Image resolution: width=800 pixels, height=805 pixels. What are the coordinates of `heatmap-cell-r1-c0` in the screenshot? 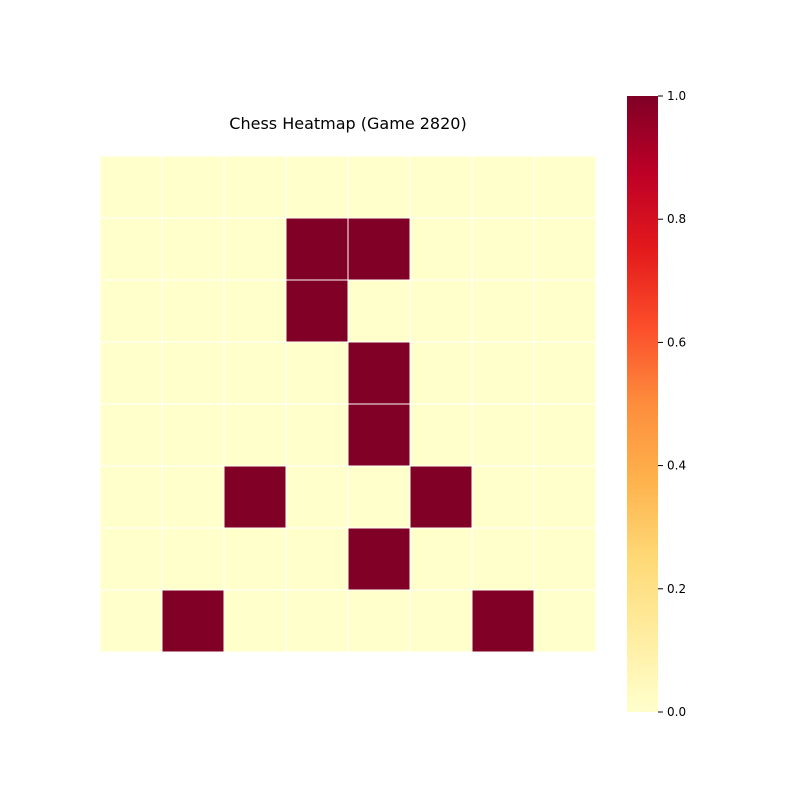 It's located at (131, 249).